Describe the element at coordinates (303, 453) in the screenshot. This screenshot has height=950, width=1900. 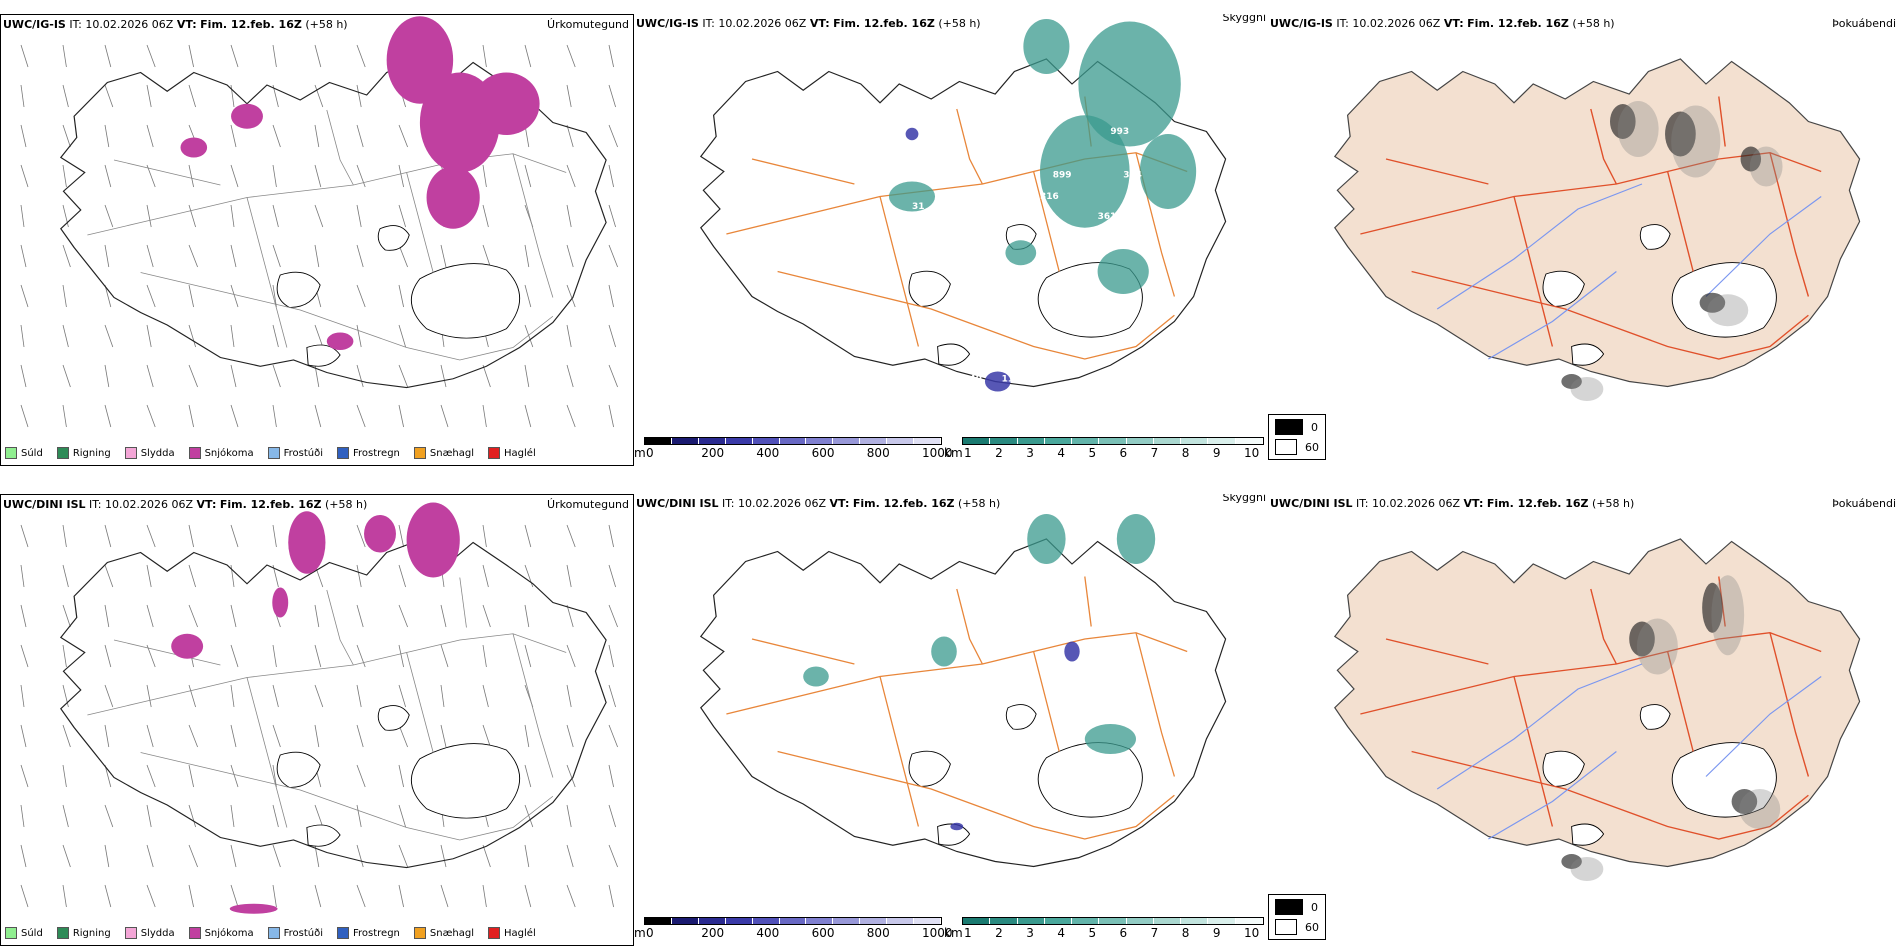
I see `legend-label: Frostúði` at that location.